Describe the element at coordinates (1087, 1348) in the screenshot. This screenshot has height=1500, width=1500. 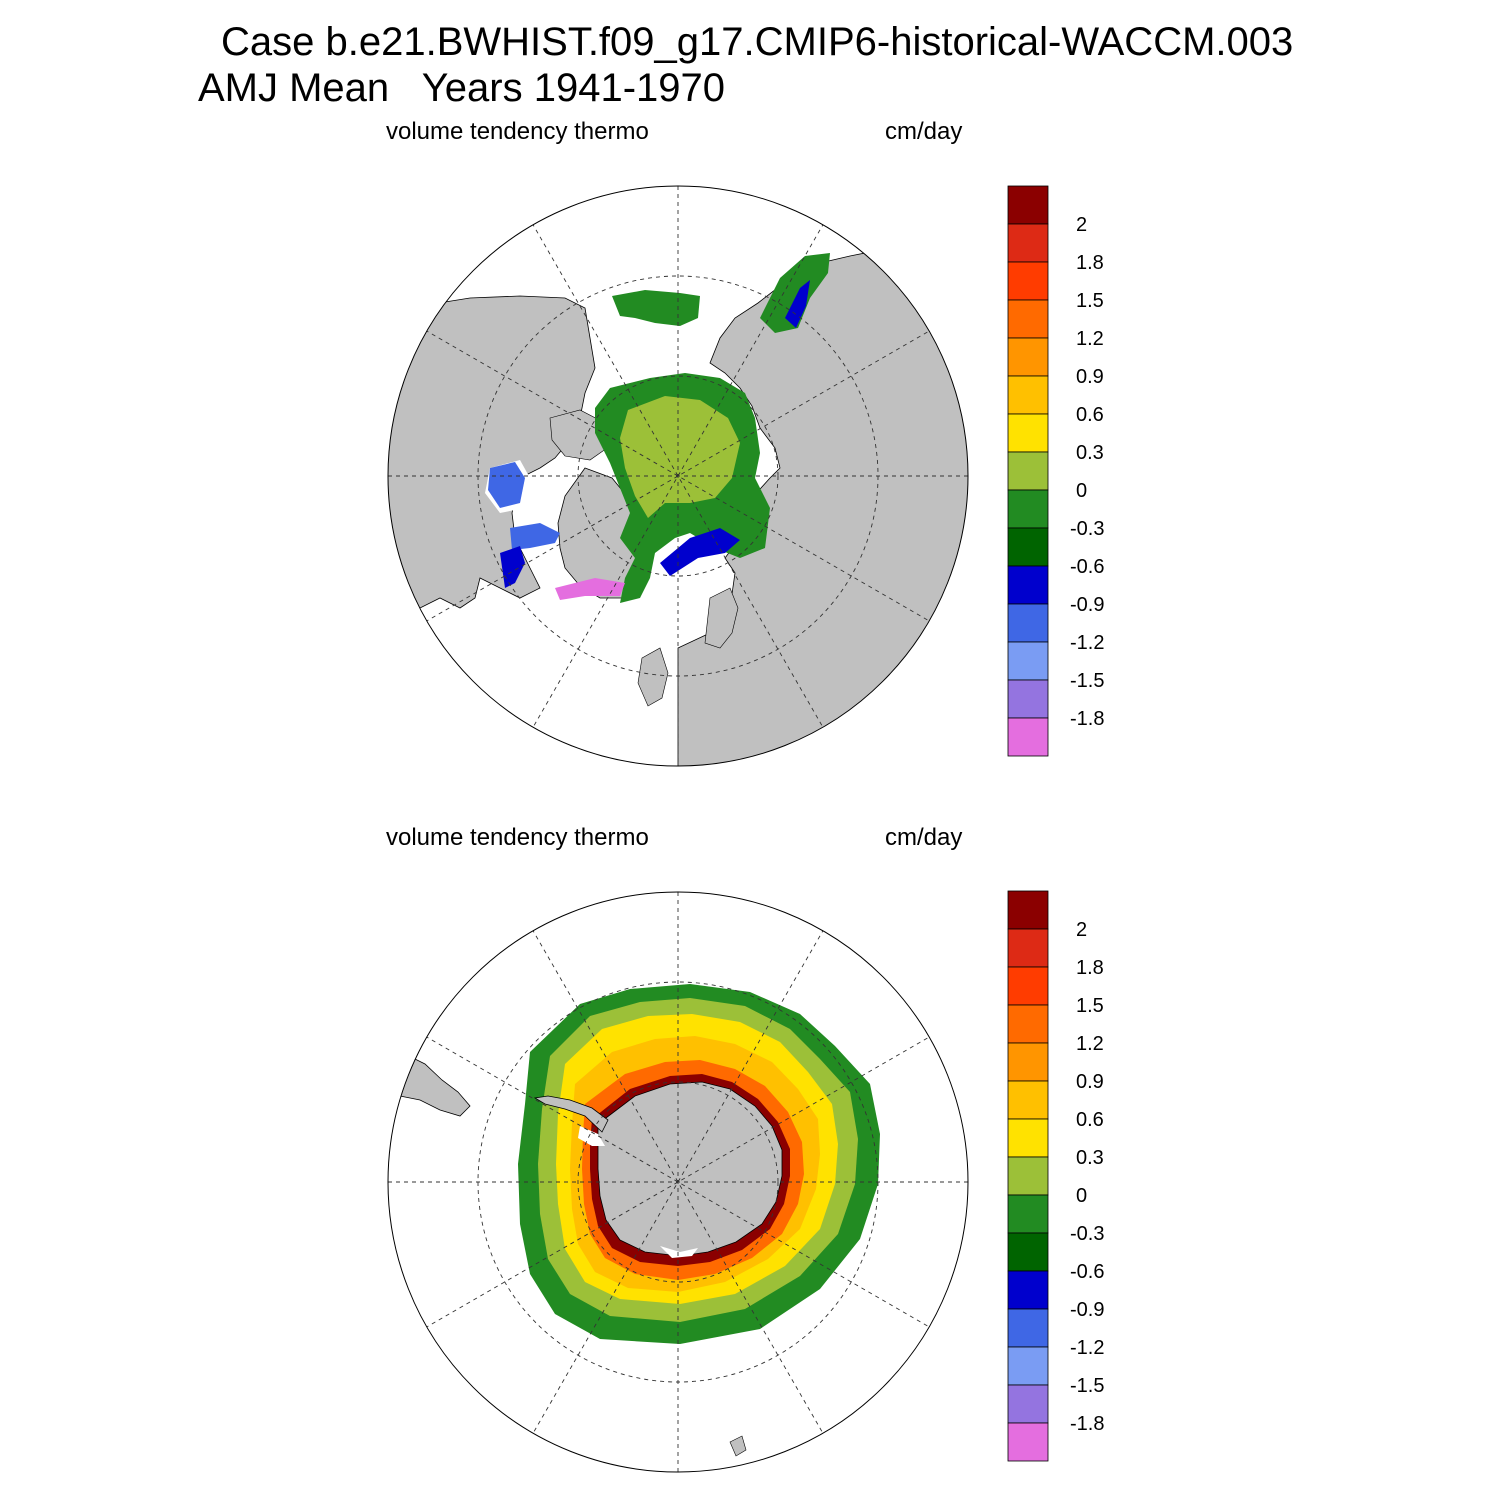
I see `sh-colorbar-tick-label: -1.2` at that location.